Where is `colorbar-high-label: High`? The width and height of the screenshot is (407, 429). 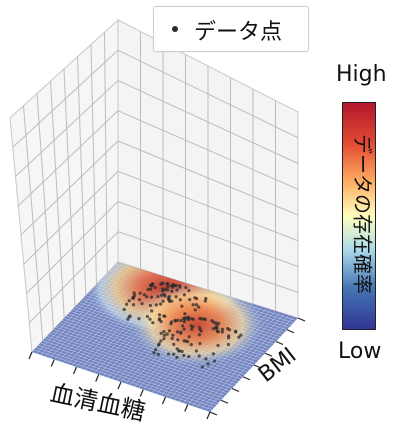 colorbar-high-label: High is located at coordinates (361, 74).